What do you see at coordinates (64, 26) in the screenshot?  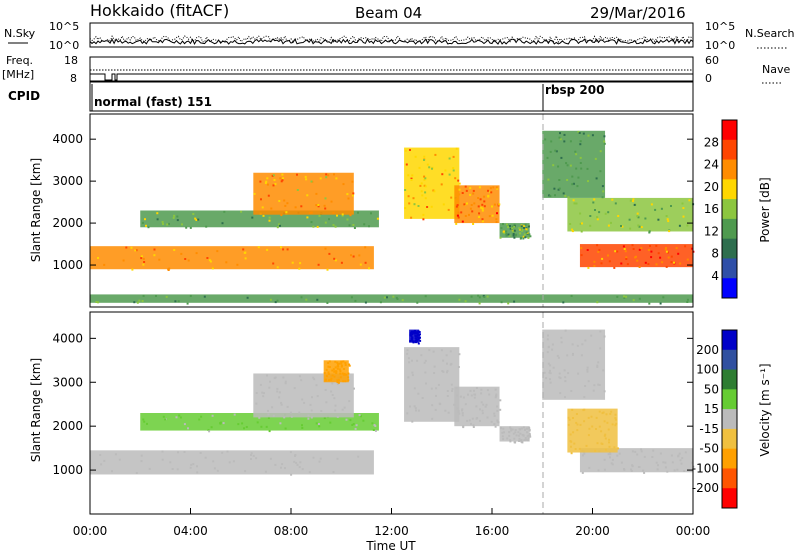 I see `count-top-left: 10^5` at bounding box center [64, 26].